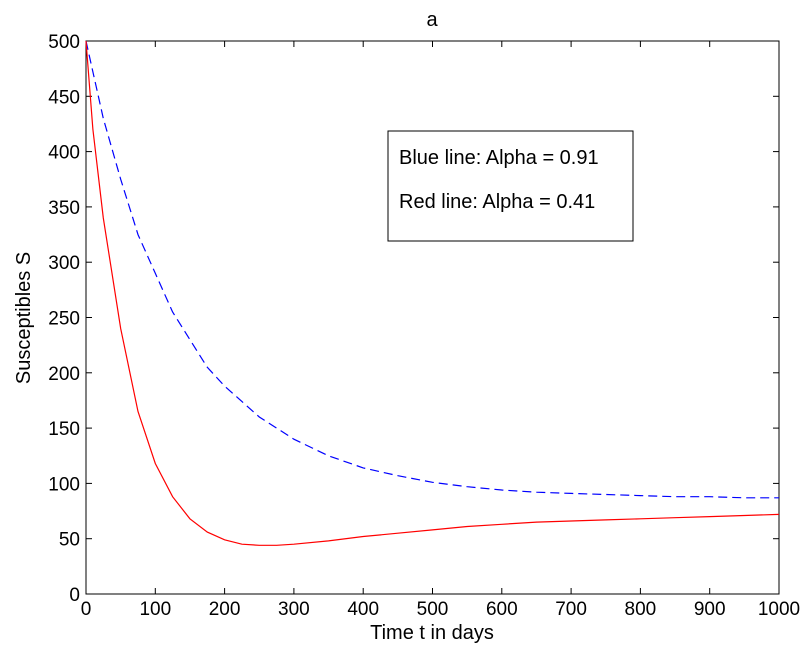 This screenshot has height=651, width=808. Describe the element at coordinates (710, 609) in the screenshot. I see `x-tick-label: 900` at that location.